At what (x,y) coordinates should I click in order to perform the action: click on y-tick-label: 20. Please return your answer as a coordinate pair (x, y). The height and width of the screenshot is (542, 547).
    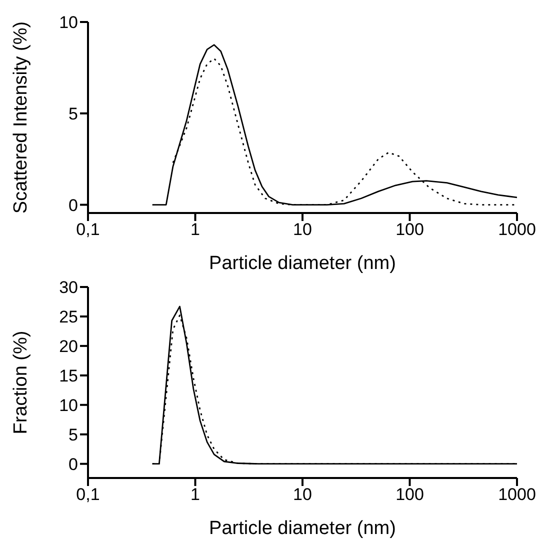
    Looking at the image, I should click on (68, 346).